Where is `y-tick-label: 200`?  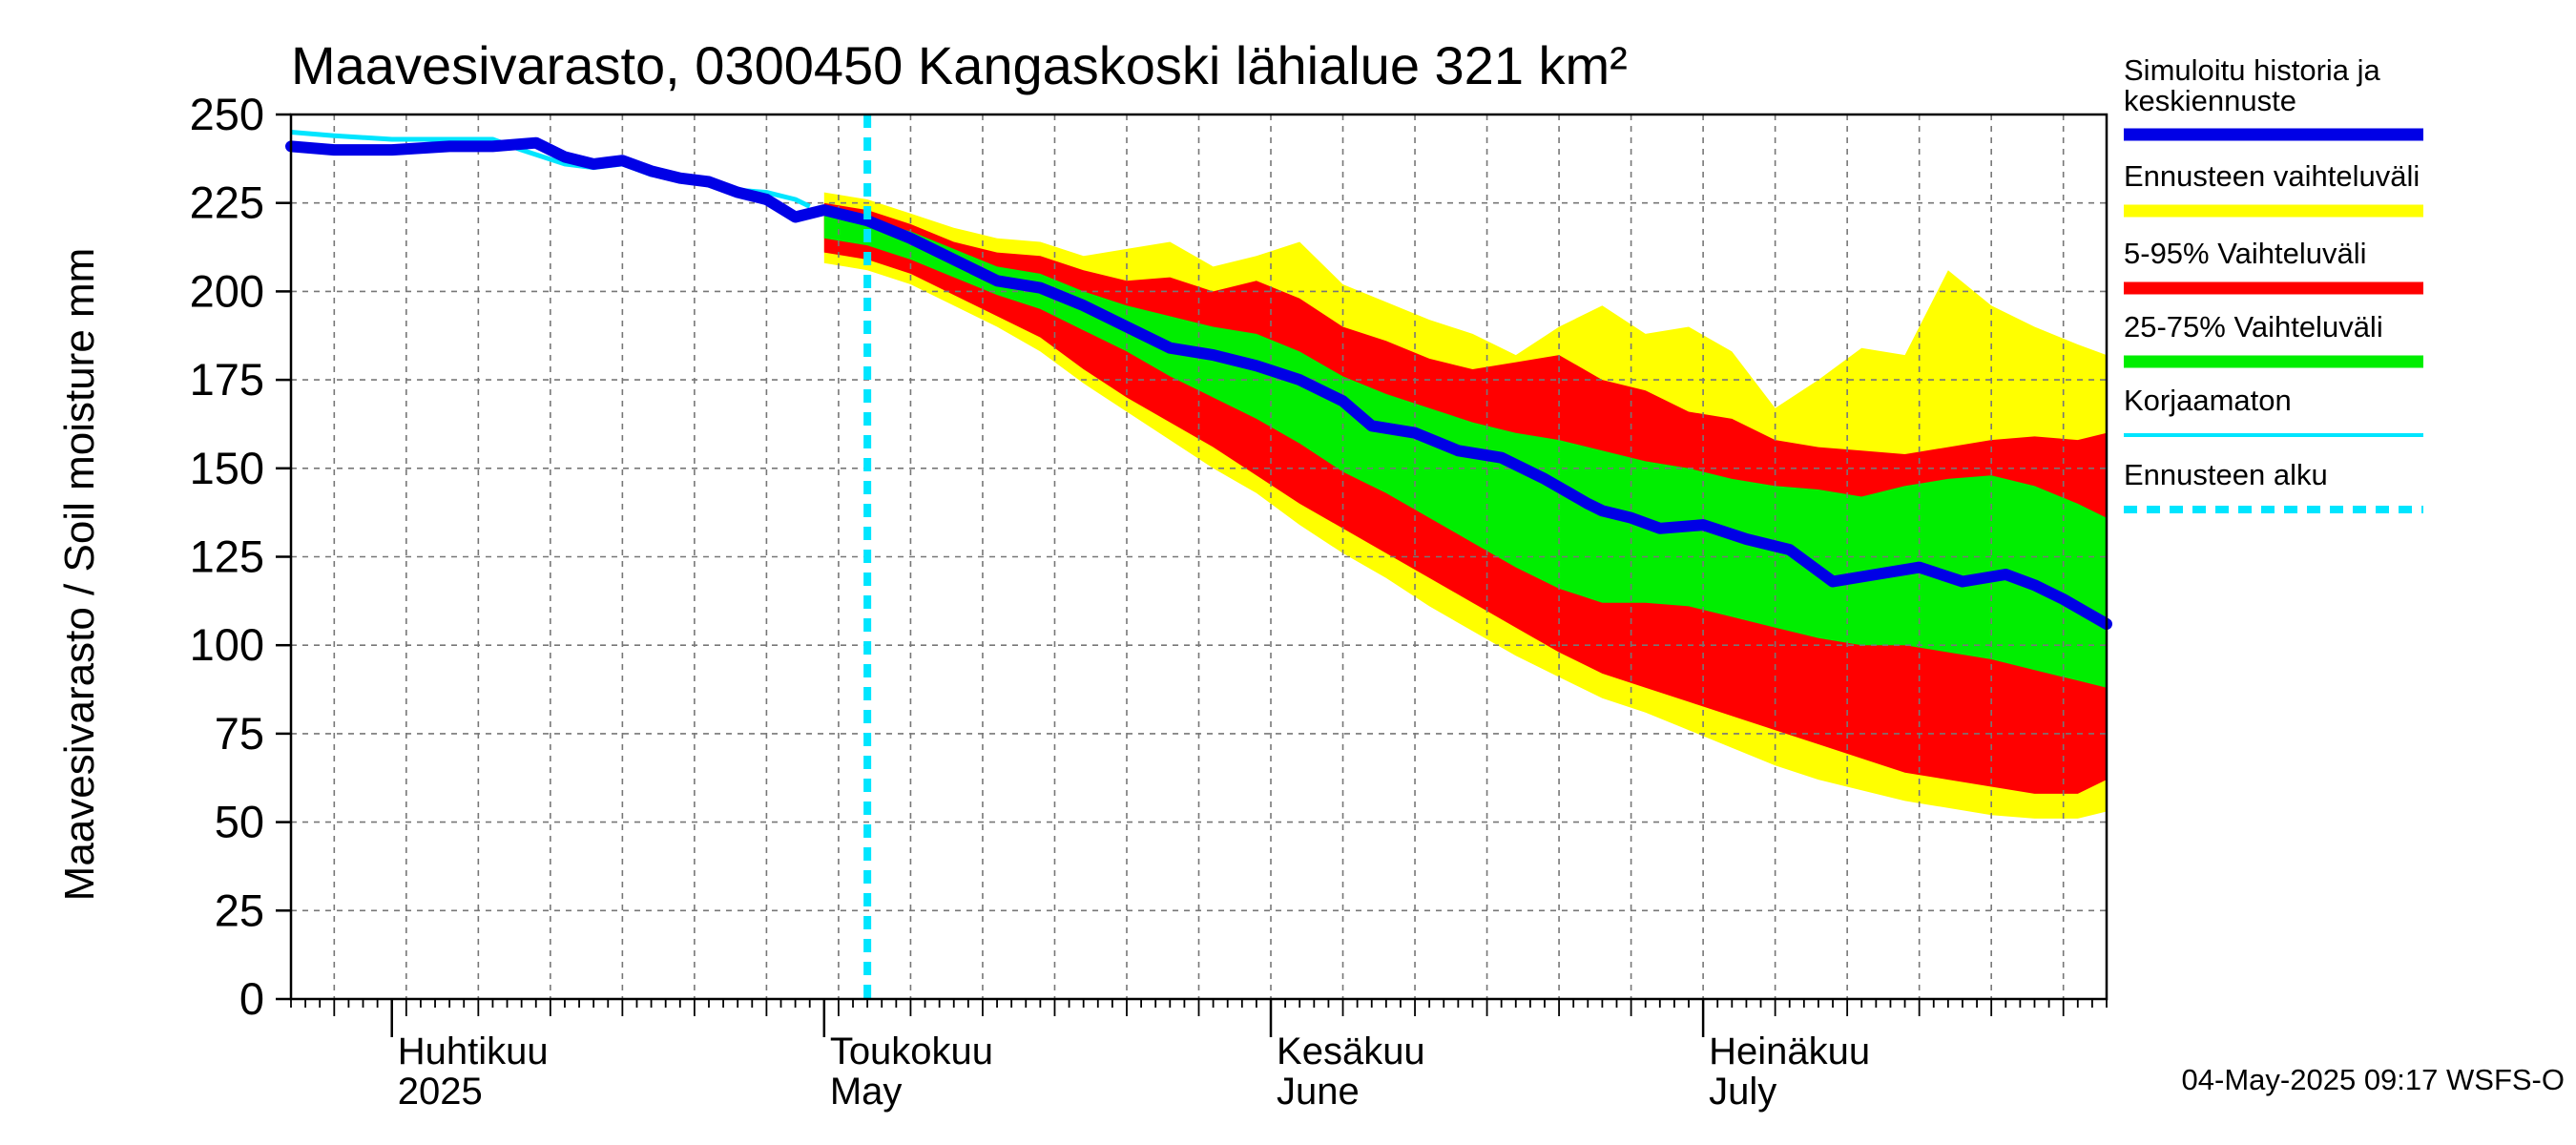 y-tick-label: 200 is located at coordinates (227, 290).